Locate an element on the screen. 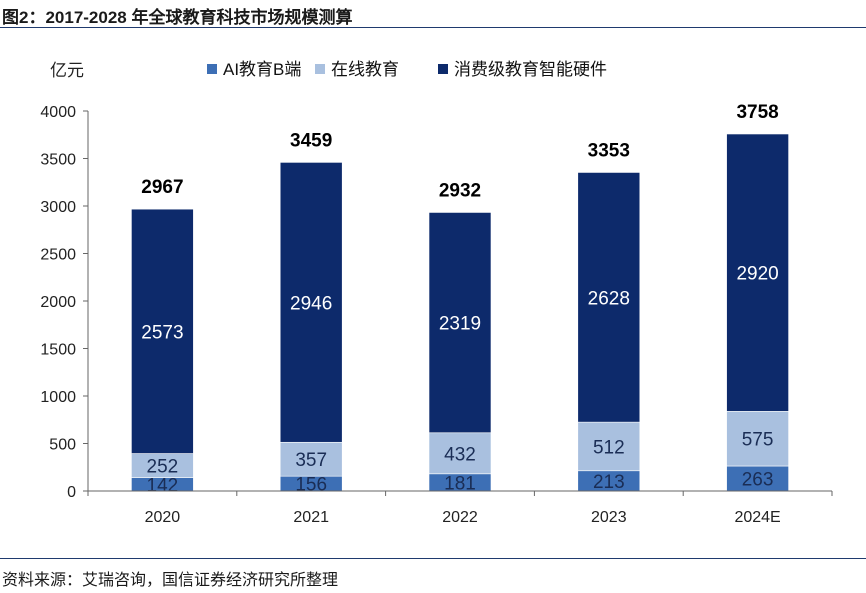  y-tick-label: 3000 is located at coordinates (58, 207).